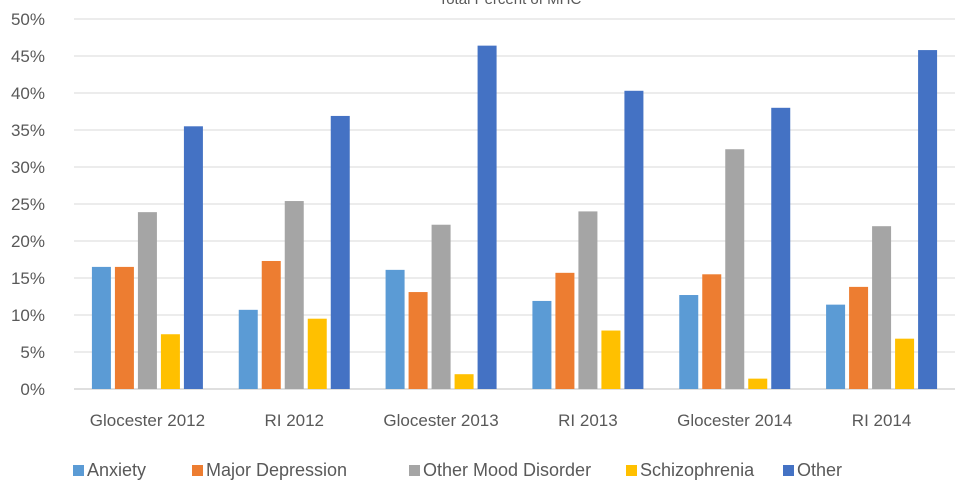 Image resolution: width=959 pixels, height=482 pixels. What do you see at coordinates (28, 93) in the screenshot?
I see `y-tick-label: 40%` at bounding box center [28, 93].